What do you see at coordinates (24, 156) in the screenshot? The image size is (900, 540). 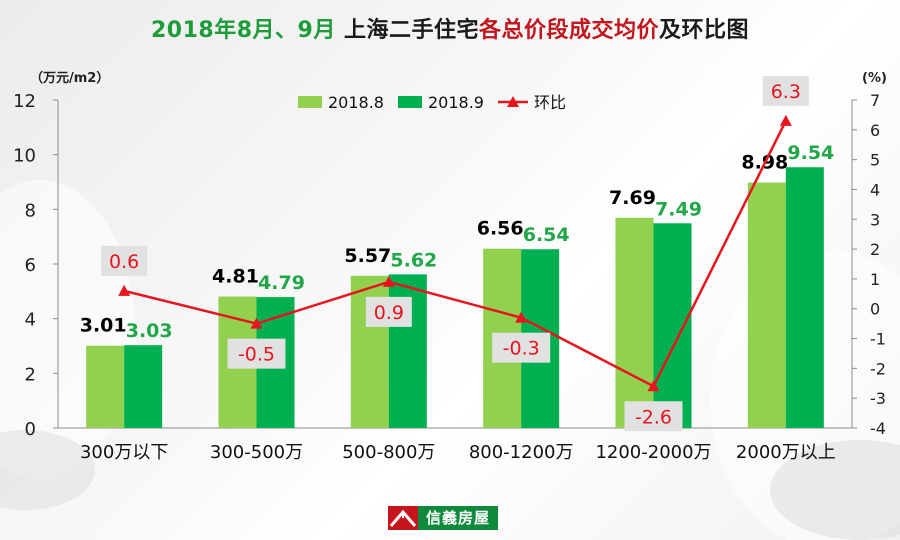 I see `y-tick-label: 10` at bounding box center [24, 156].